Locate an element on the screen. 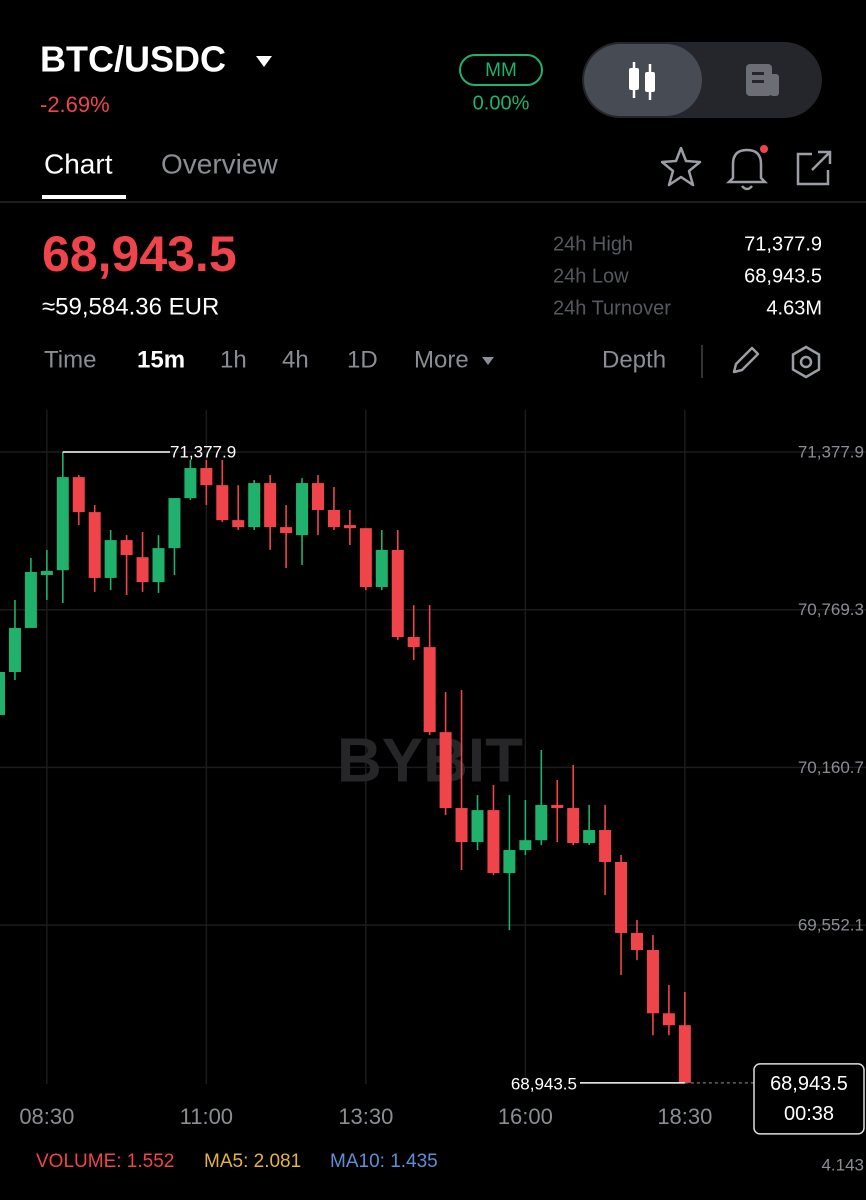 This screenshot has height=1200, width=866. x-tick-label: 08:30 is located at coordinates (46, 1116).